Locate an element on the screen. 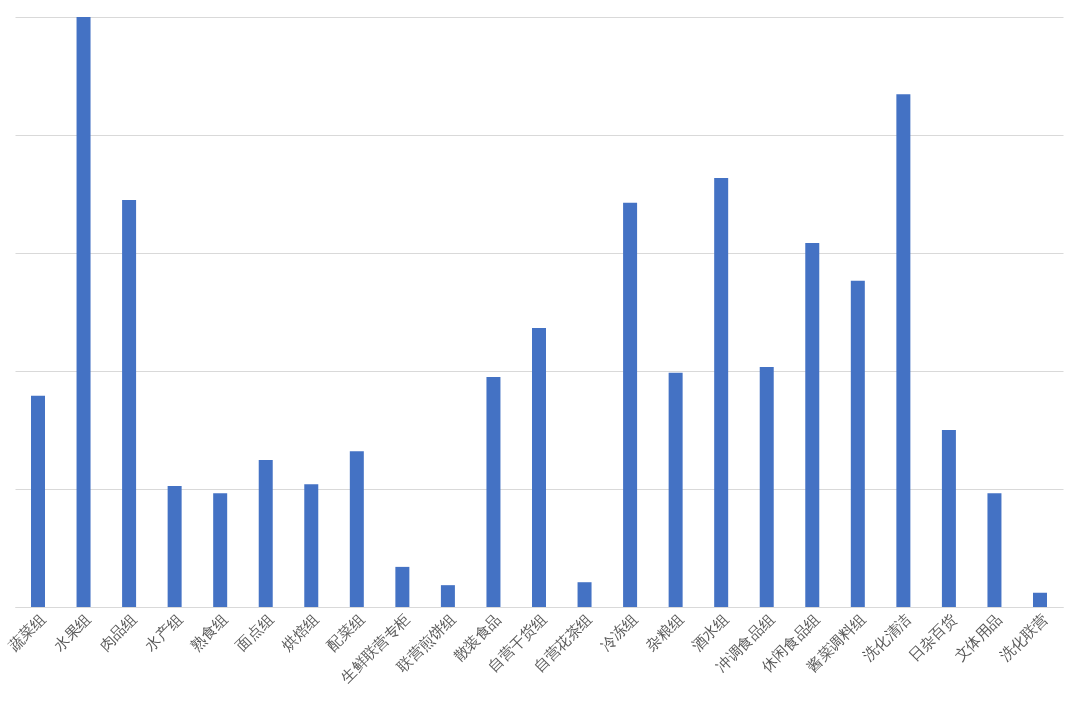  x-tick-label: 杂粮组 is located at coordinates (664, 632).